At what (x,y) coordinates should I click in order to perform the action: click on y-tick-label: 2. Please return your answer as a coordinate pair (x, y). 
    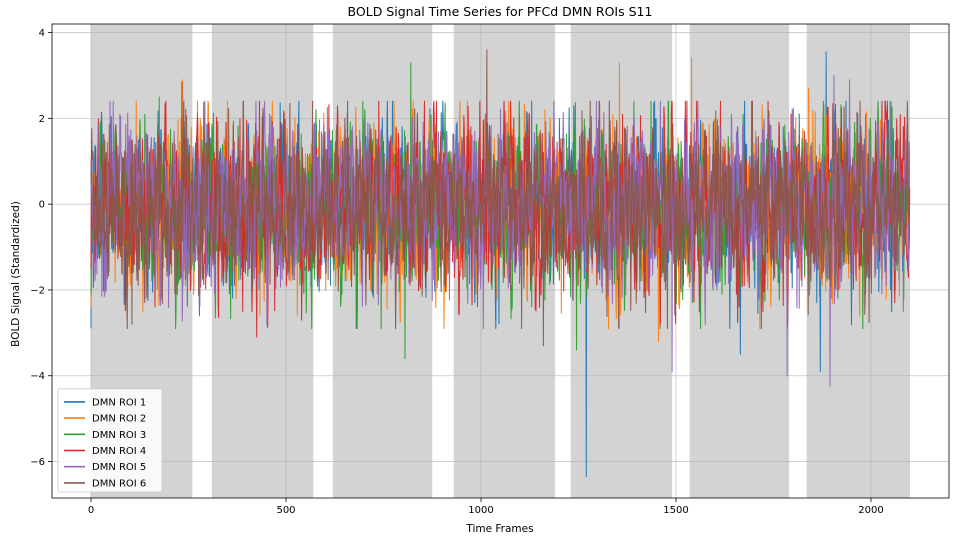
    Looking at the image, I should click on (42, 119).